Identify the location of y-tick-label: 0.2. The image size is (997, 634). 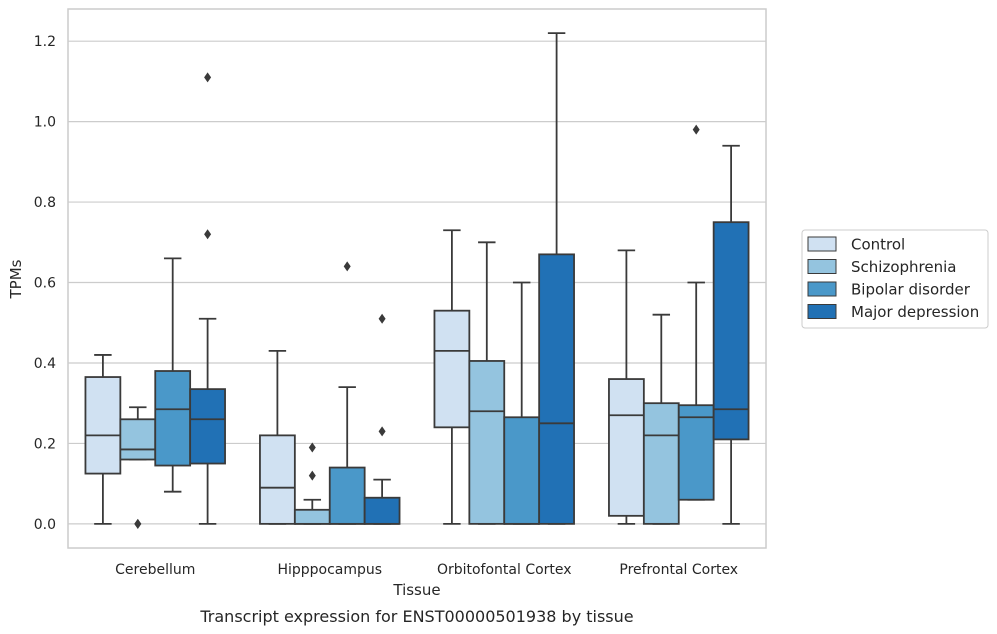
(45, 444).